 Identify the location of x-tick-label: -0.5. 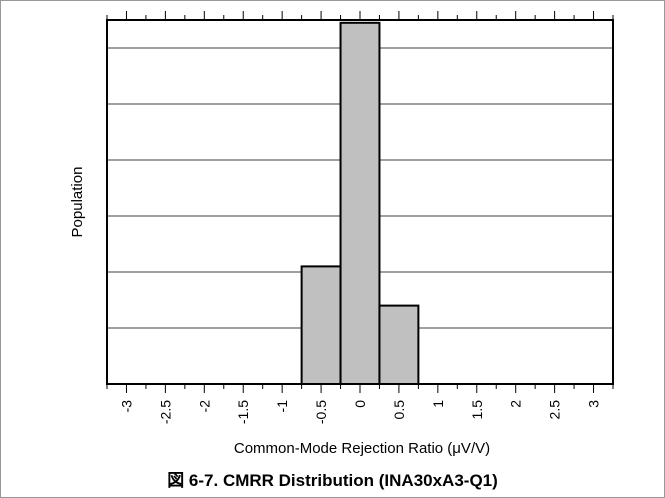
(321, 412).